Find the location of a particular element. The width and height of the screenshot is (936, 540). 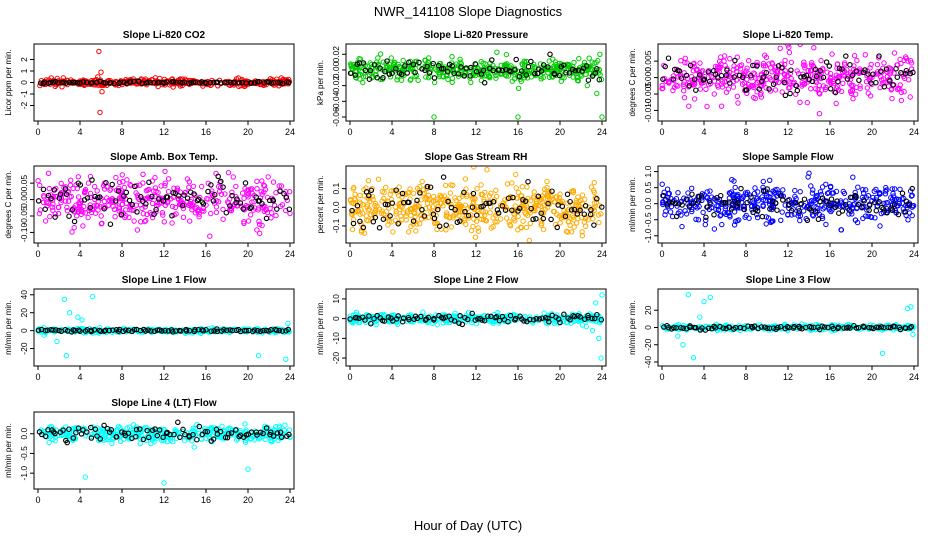

y-tick-label: 0 is located at coordinates (24, 330).